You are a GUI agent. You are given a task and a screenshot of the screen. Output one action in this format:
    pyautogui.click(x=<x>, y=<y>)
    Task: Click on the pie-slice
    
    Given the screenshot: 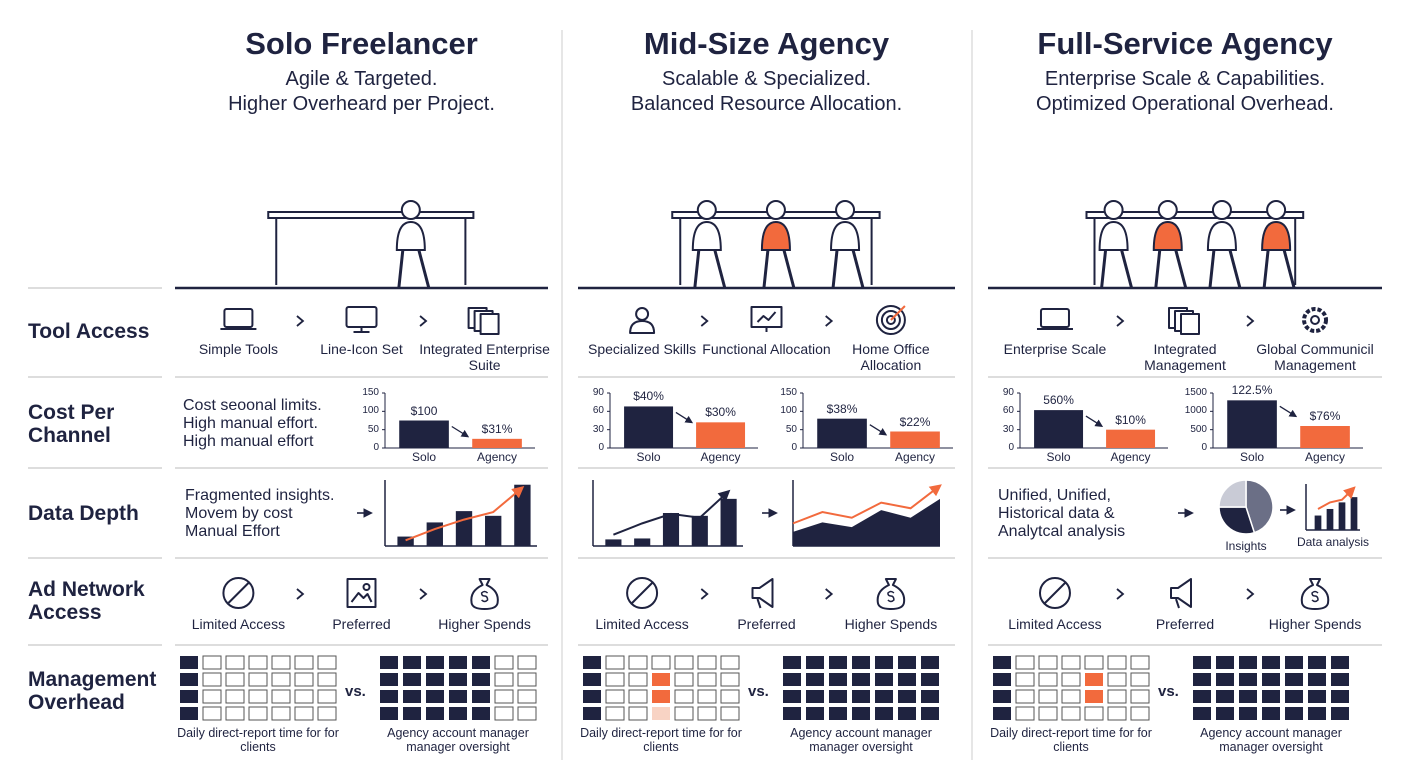 What is the action you would take?
    pyautogui.click(x=1237, y=520)
    